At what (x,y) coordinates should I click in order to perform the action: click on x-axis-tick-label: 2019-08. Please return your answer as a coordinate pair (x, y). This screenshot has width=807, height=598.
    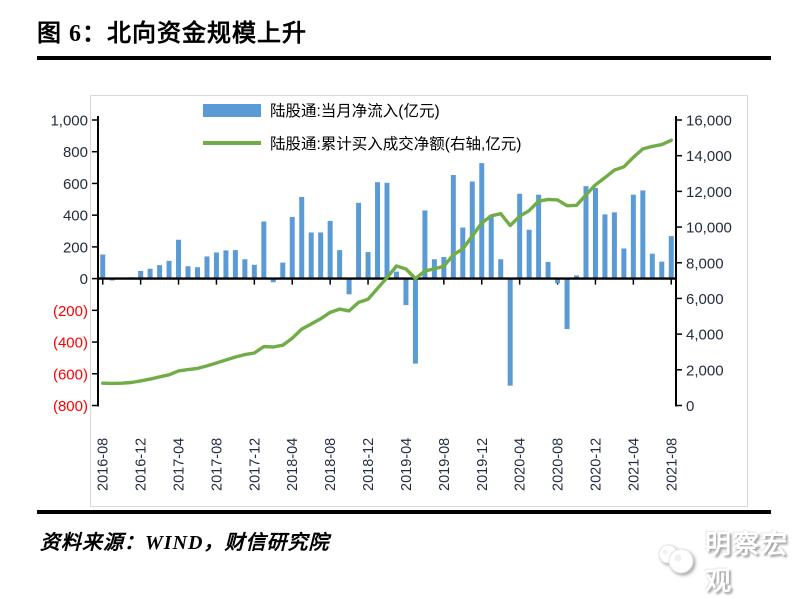
    Looking at the image, I should click on (445, 464).